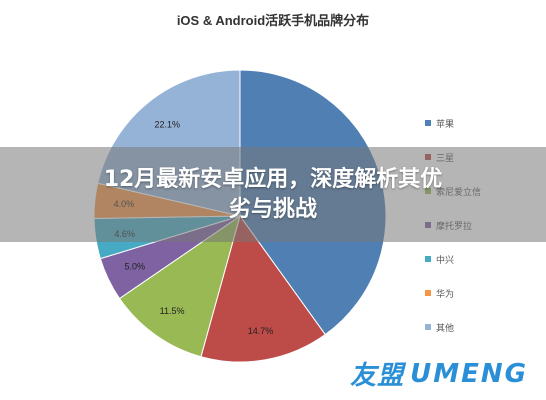  I want to click on watermark-cn: 友盟, so click(377, 376).